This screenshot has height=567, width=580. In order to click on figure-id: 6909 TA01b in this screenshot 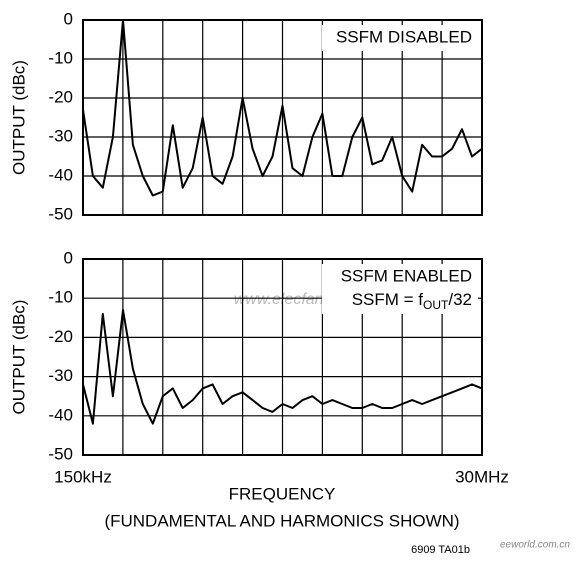, I will do `click(440, 550)`.